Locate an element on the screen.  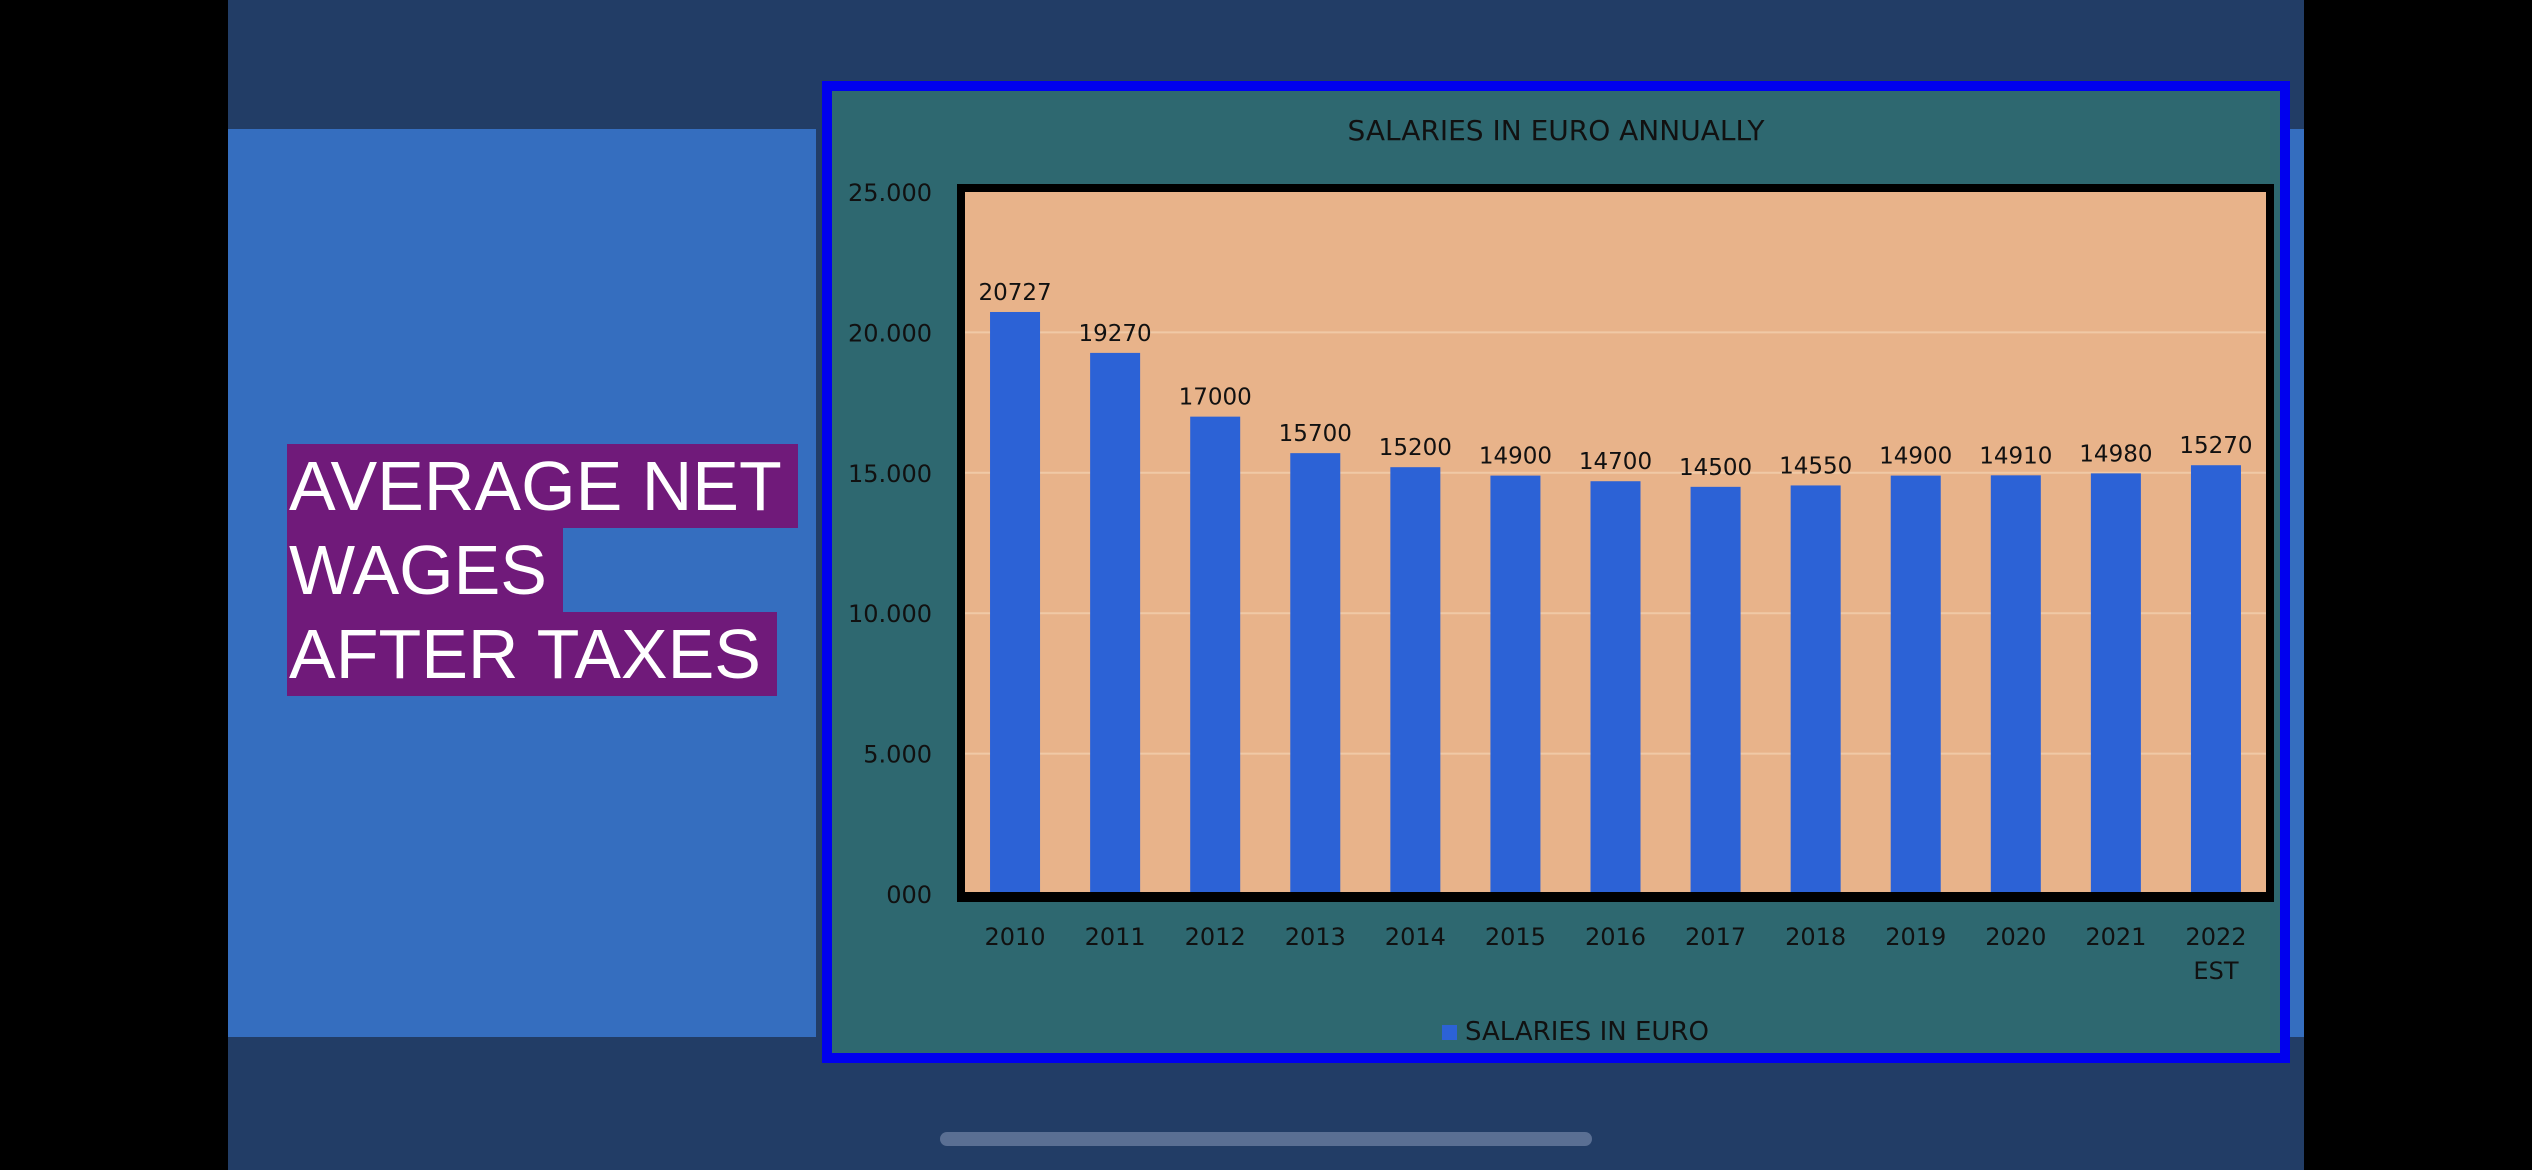
x-tick-label: 2010 is located at coordinates (1014, 937).